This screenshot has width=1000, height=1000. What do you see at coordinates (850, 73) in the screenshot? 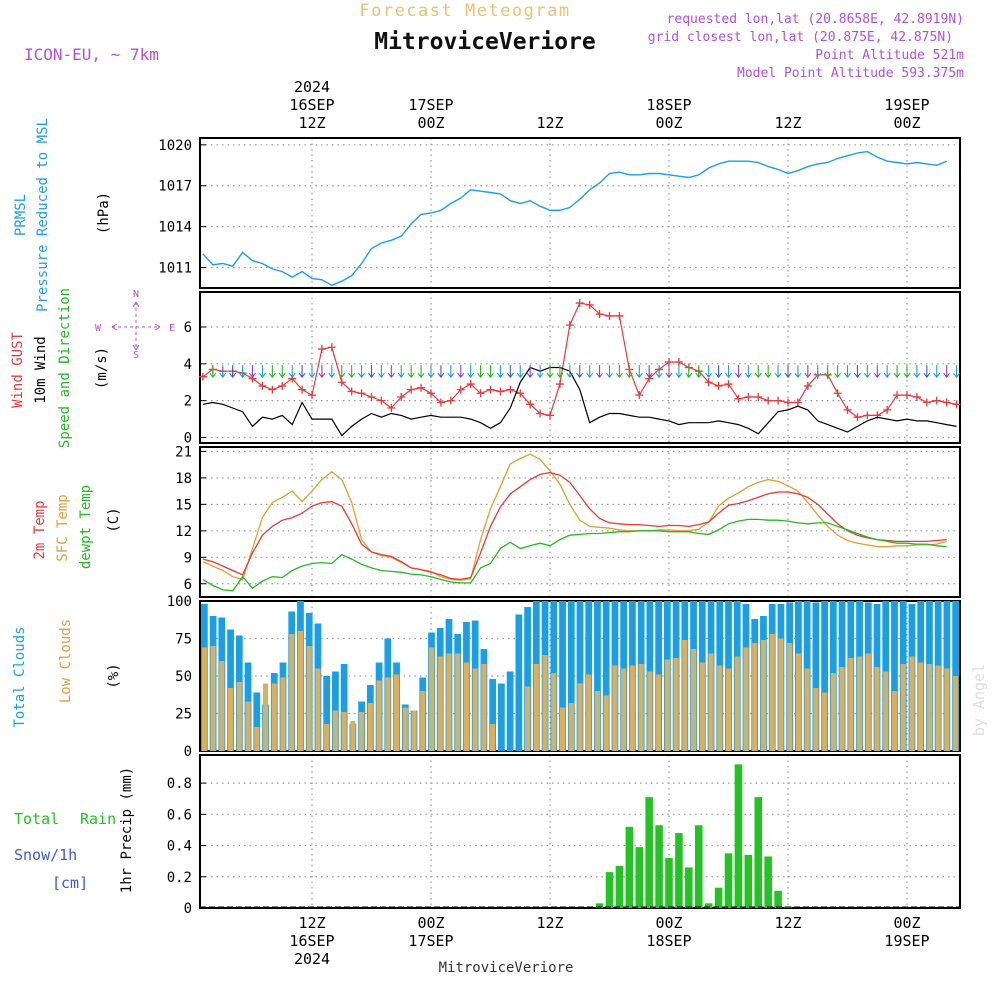
I see `model-point-altitude: Model Point Altitude 593.375m` at bounding box center [850, 73].